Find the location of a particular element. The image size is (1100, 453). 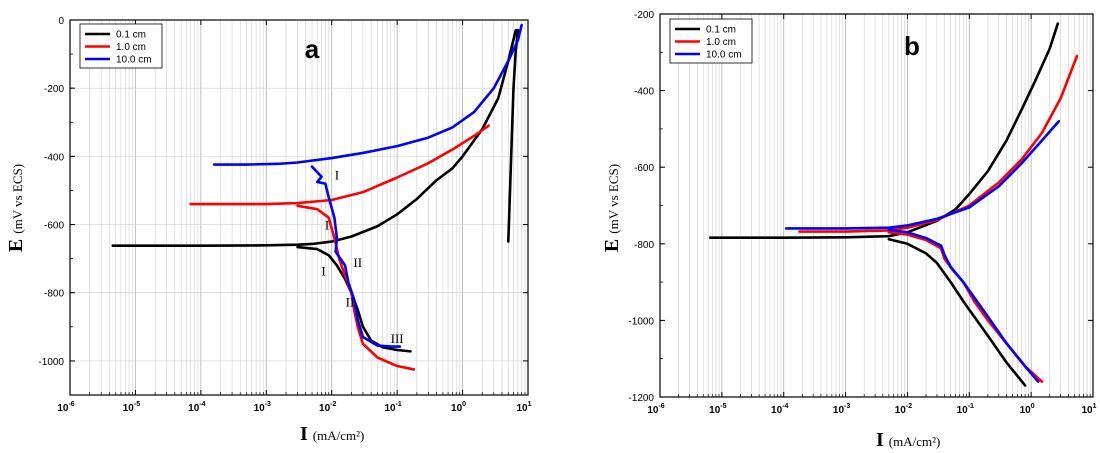

y-tick-label: -1200 is located at coordinates (641, 398).